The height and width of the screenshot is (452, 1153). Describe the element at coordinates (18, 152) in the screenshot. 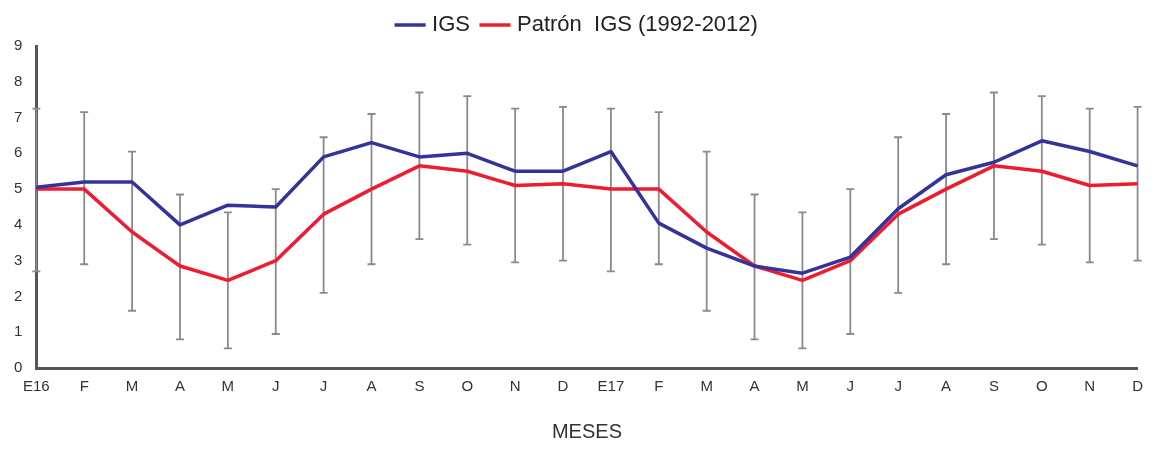

I see `y-tick-label: 6` at that location.